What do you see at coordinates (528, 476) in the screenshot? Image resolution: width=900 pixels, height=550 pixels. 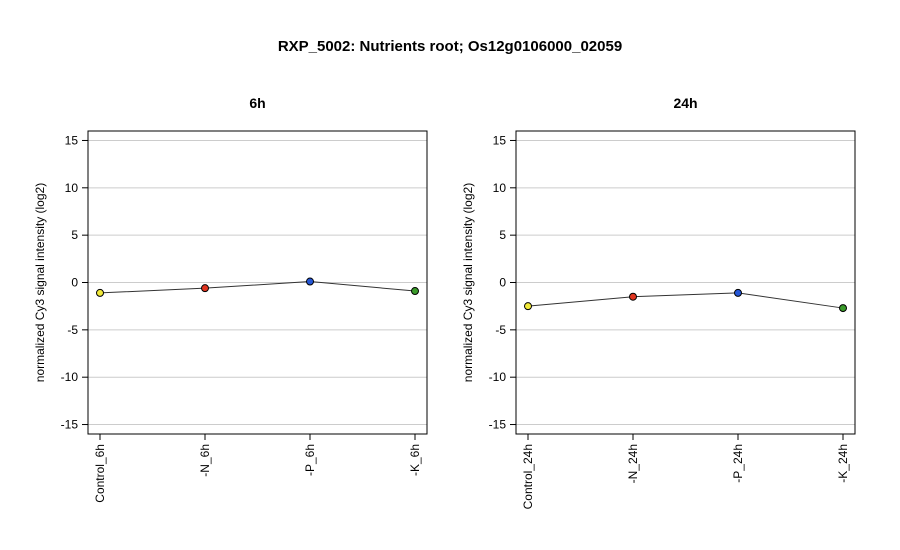 I see `x-tick-label: Control_24h` at bounding box center [528, 476].